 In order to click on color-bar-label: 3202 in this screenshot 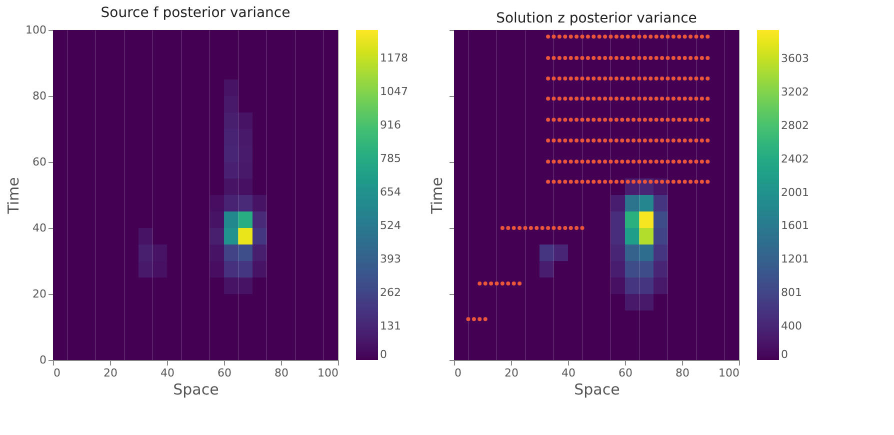, I will do `click(795, 91)`.